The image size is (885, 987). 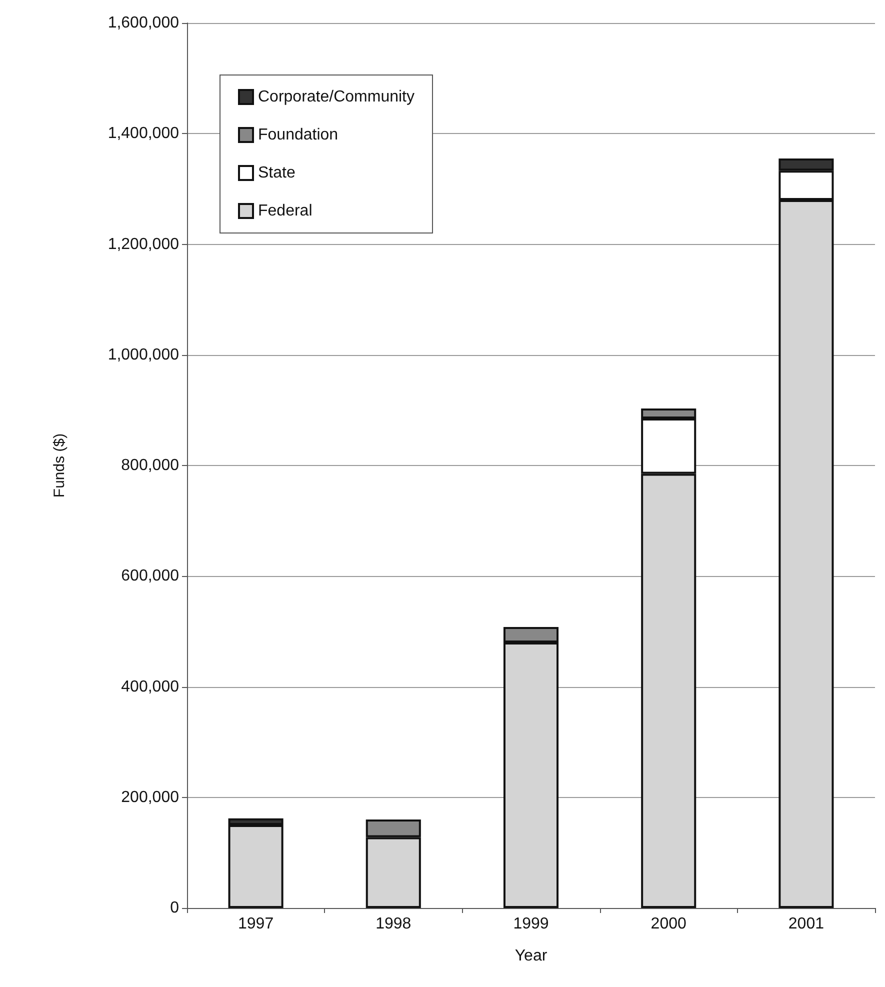 I want to click on y-tick-label: 800,000, so click(x=150, y=465).